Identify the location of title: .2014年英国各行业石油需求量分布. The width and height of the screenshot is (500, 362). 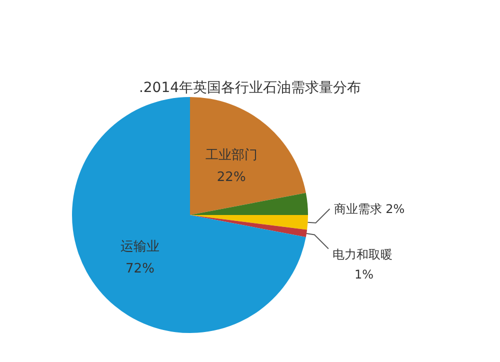
(250, 88).